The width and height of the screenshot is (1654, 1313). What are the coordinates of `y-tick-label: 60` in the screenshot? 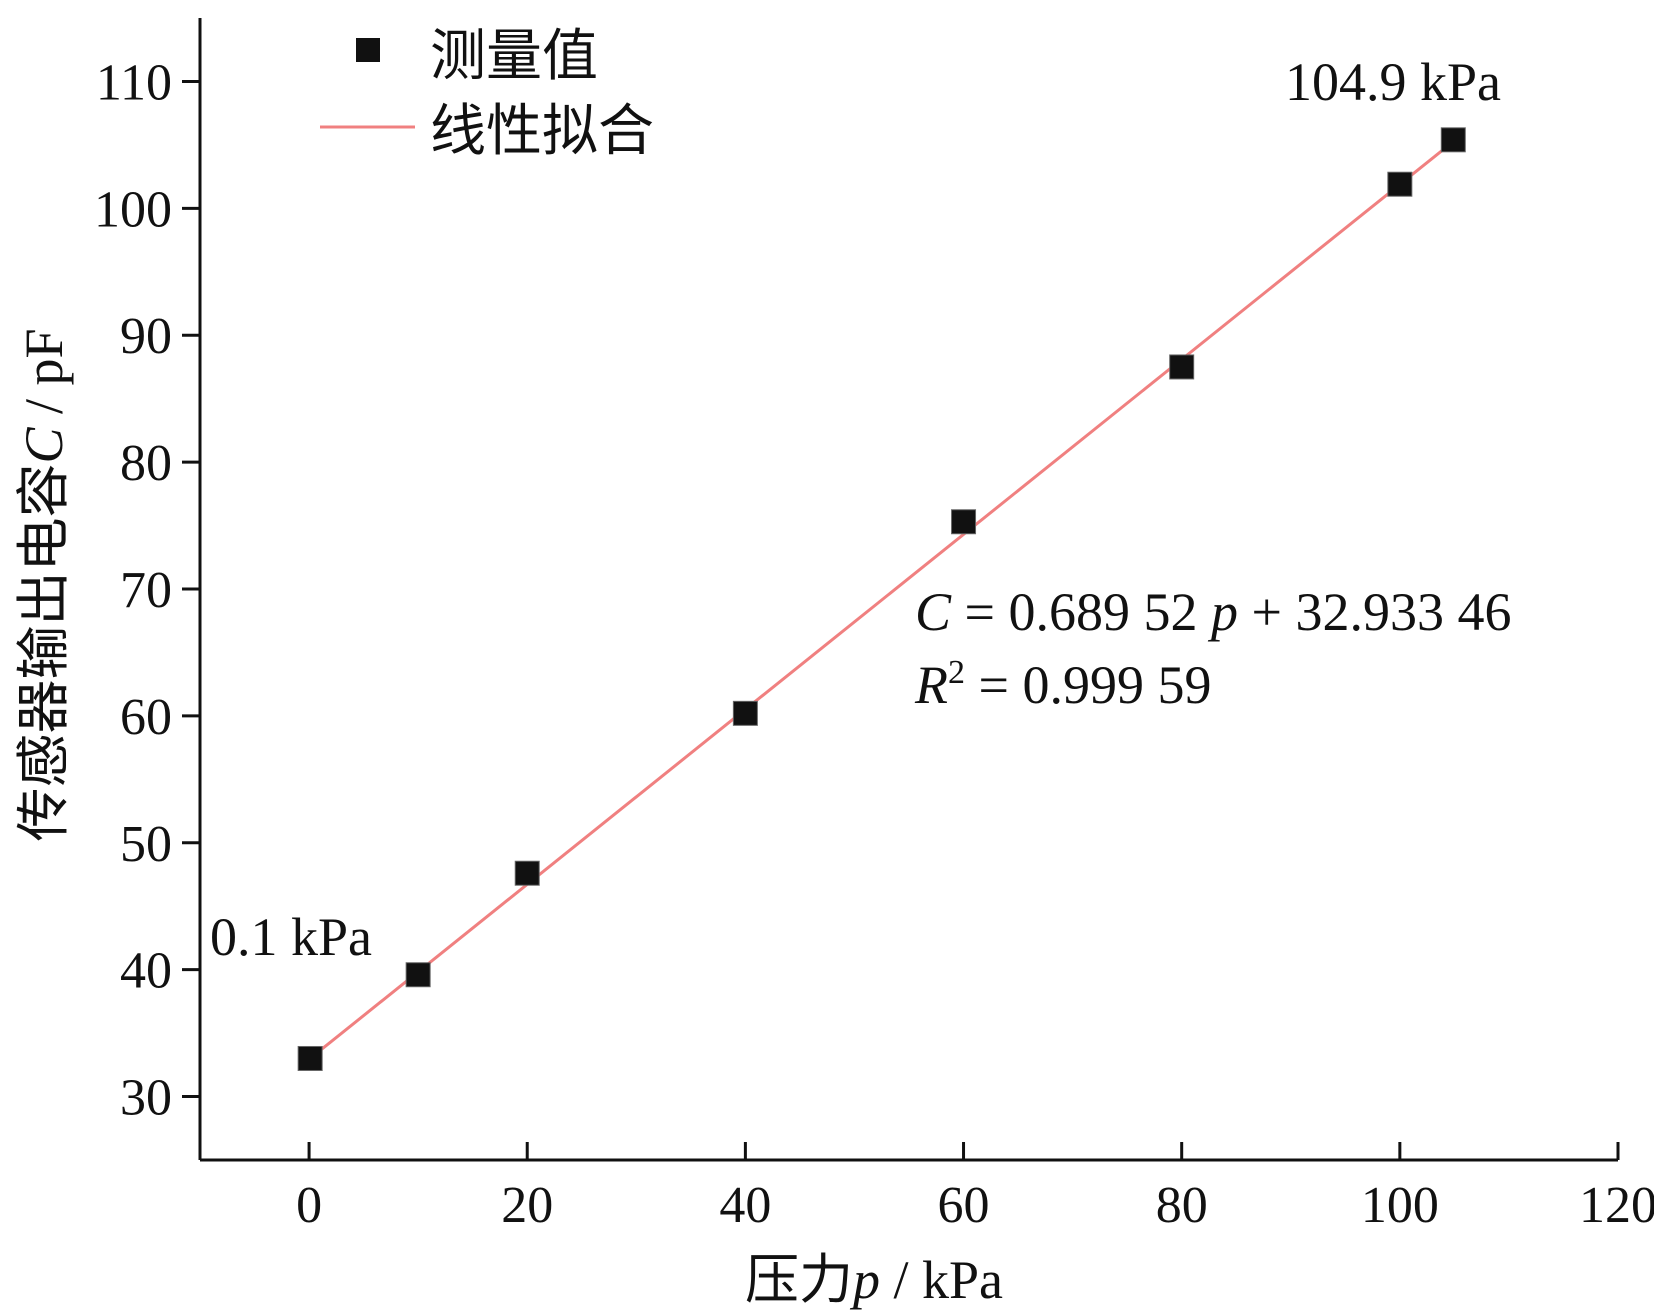 It's located at (146, 717).